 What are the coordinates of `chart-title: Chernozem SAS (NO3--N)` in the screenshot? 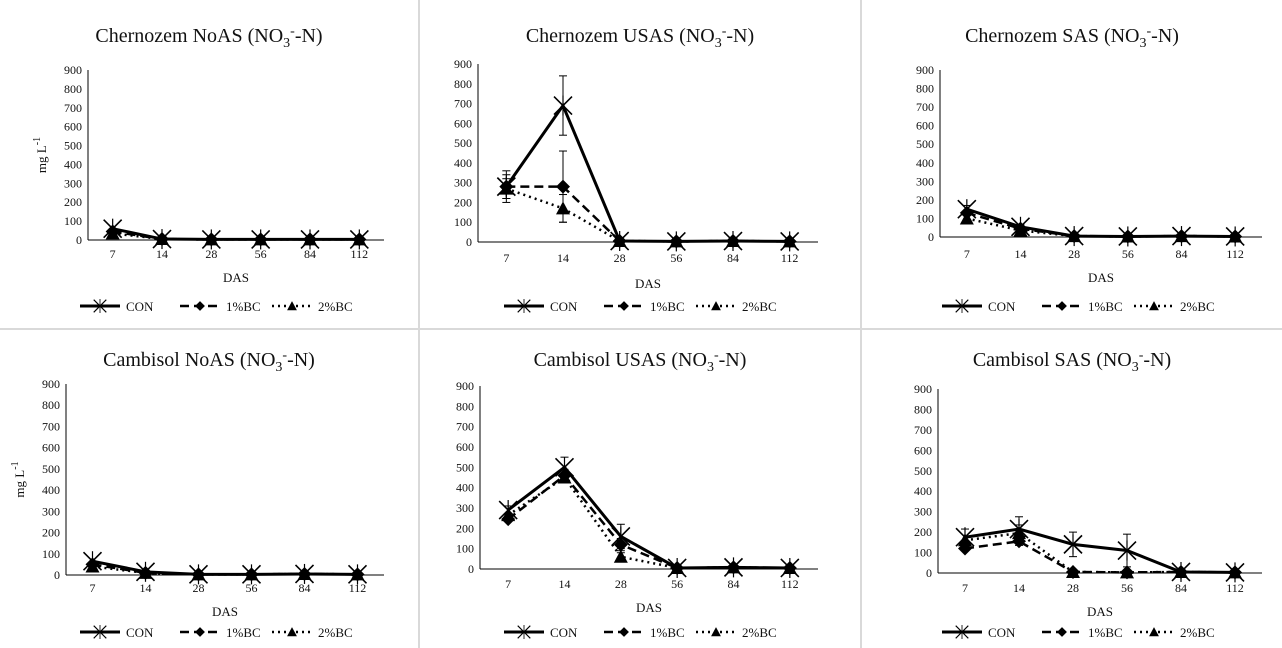 It's located at (1072, 37).